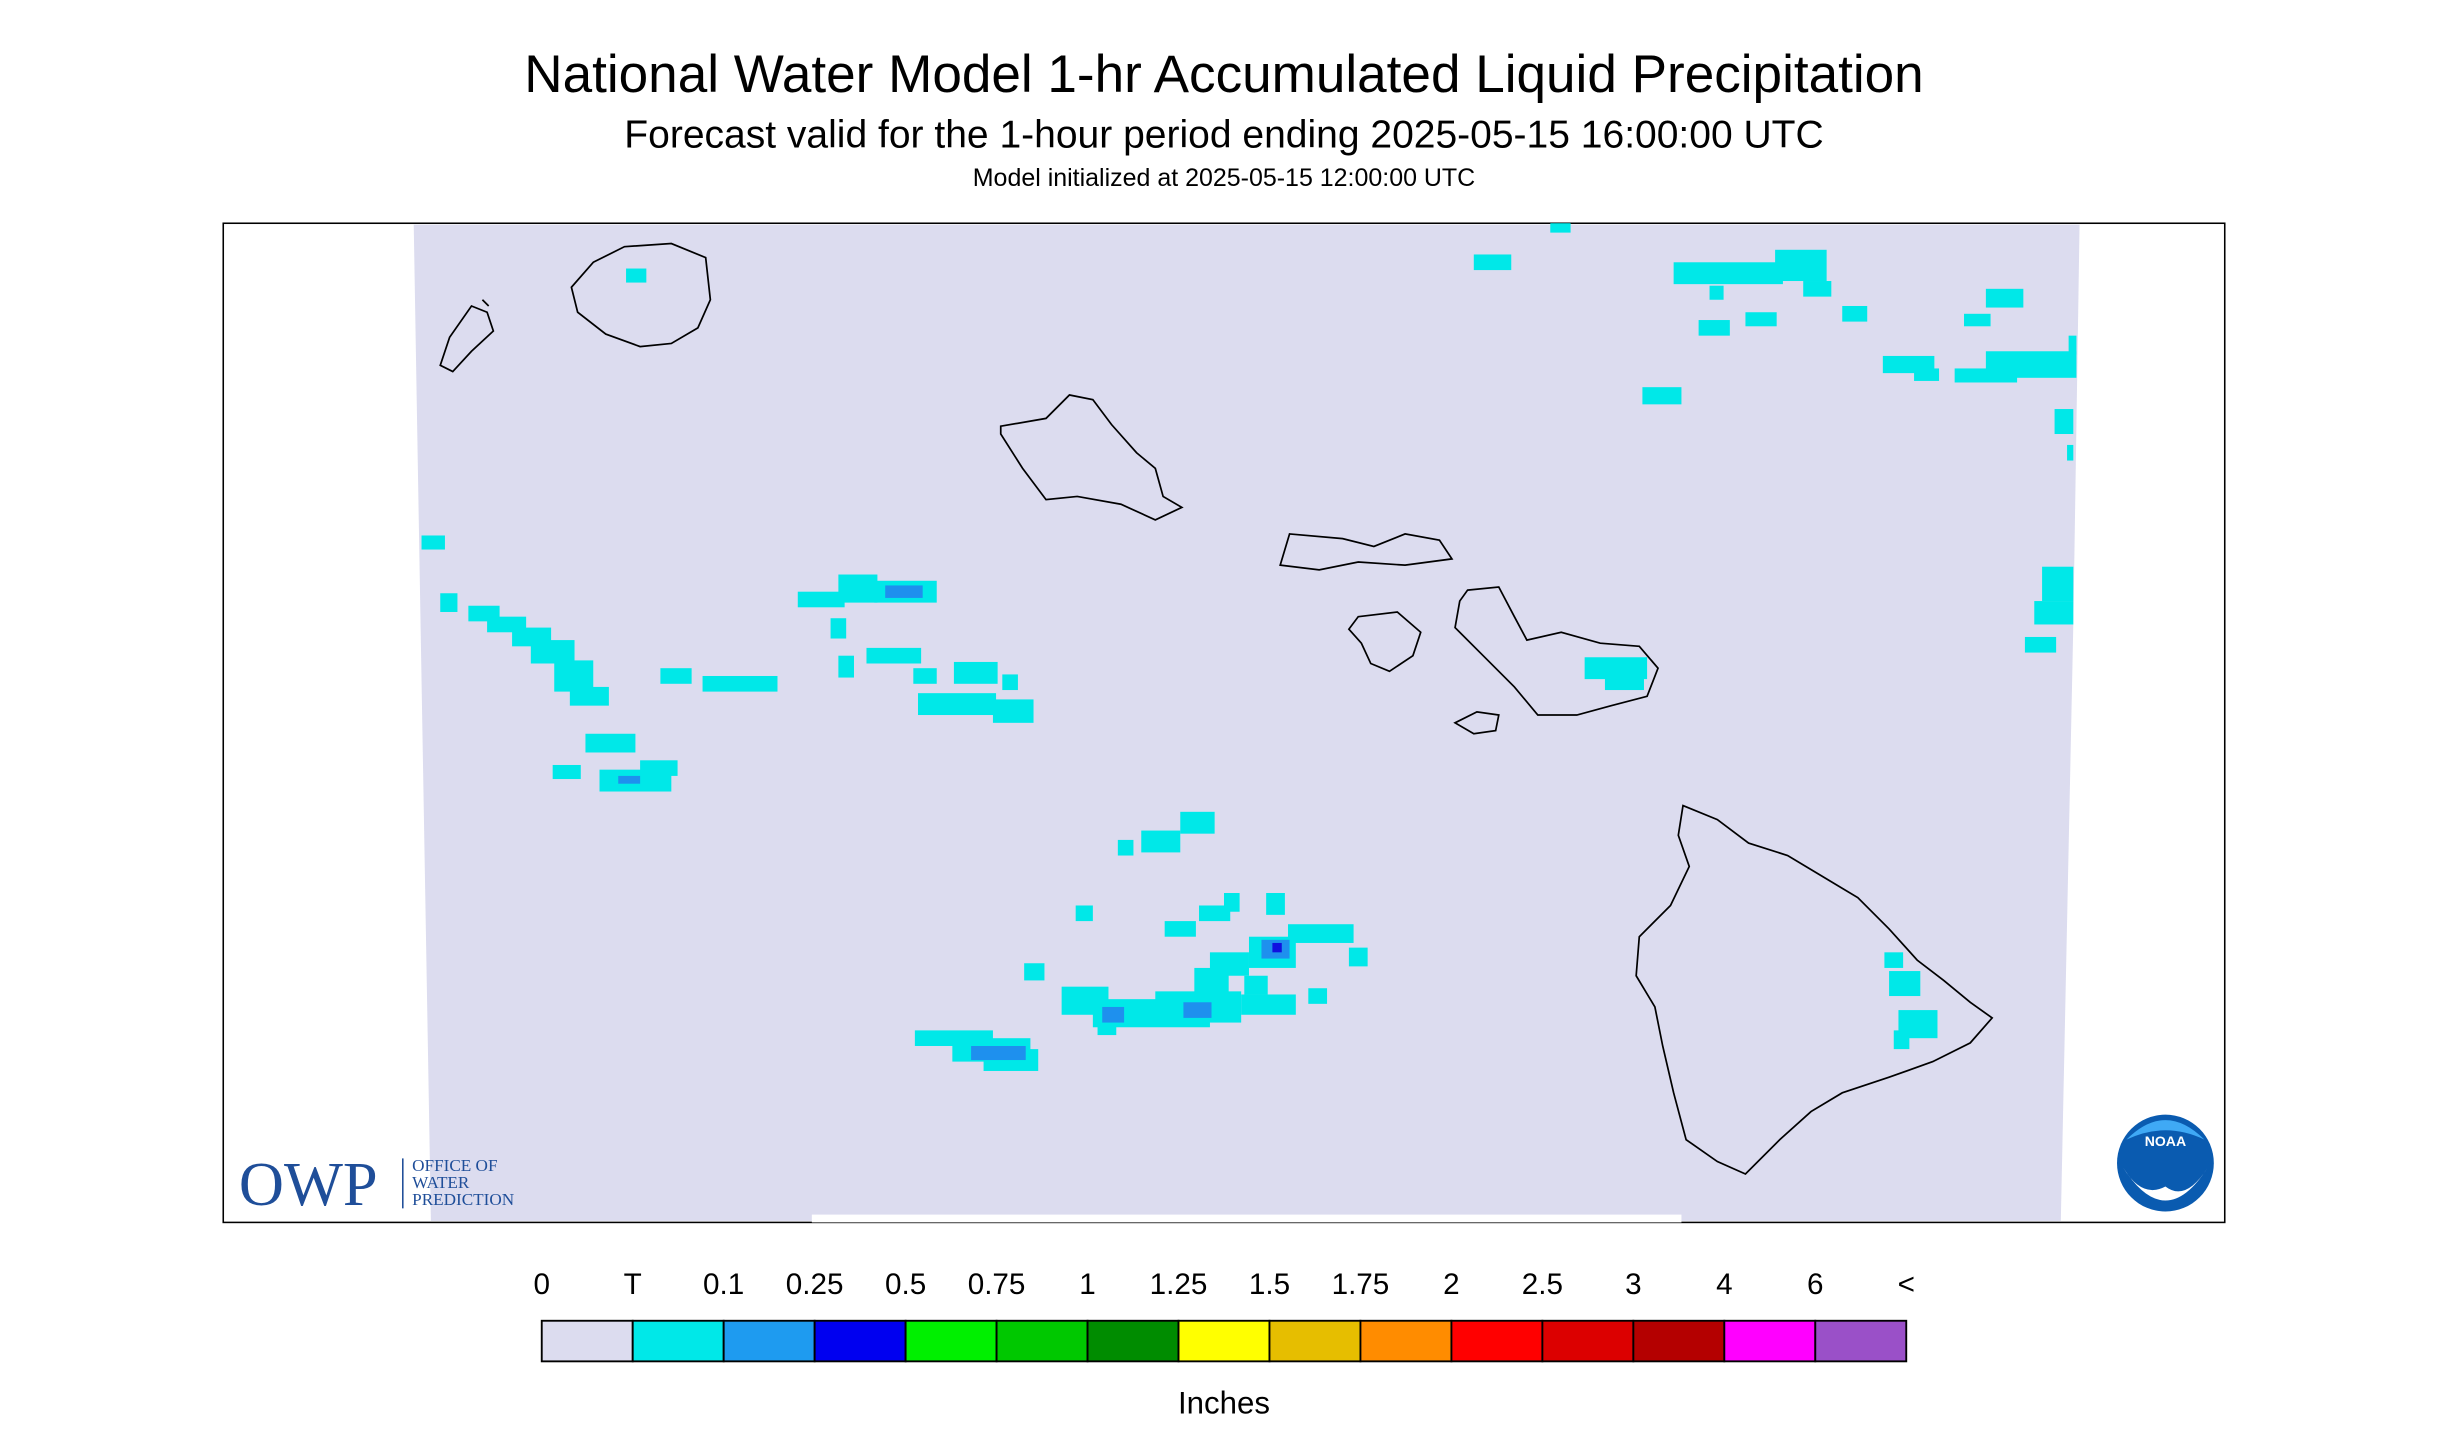  Describe the element at coordinates (1179, 1284) in the screenshot. I see `legend-label: 1.25` at that location.